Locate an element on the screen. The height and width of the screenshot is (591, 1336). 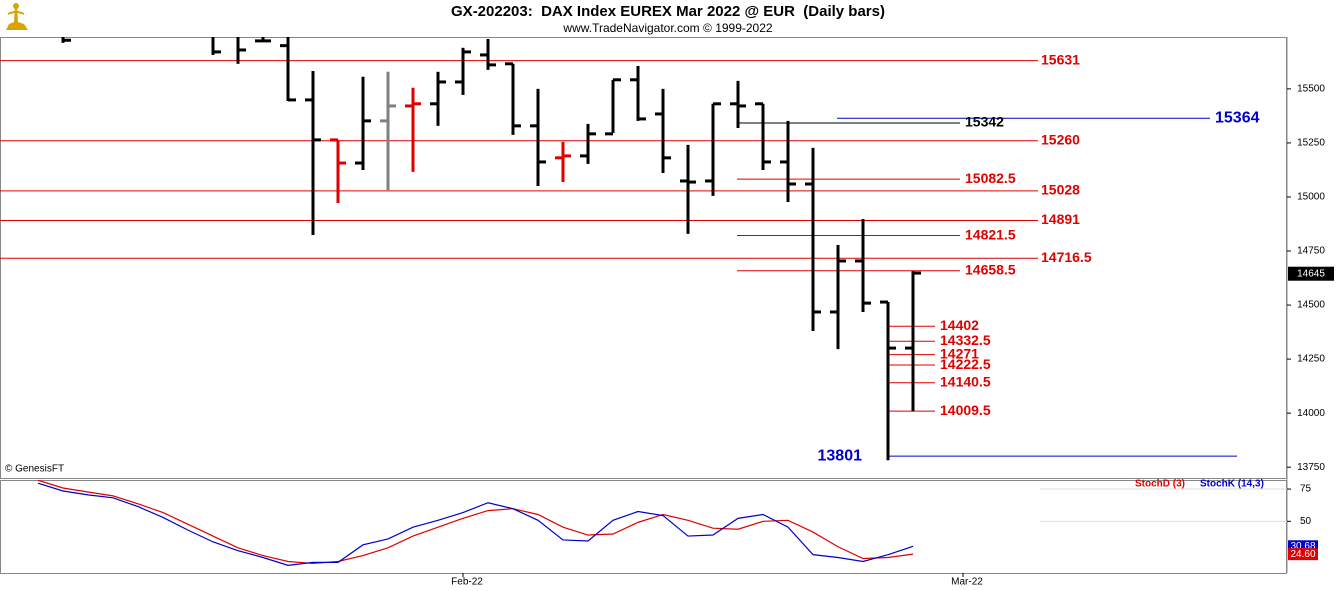
level-label: 15631 is located at coordinates (1060, 59).